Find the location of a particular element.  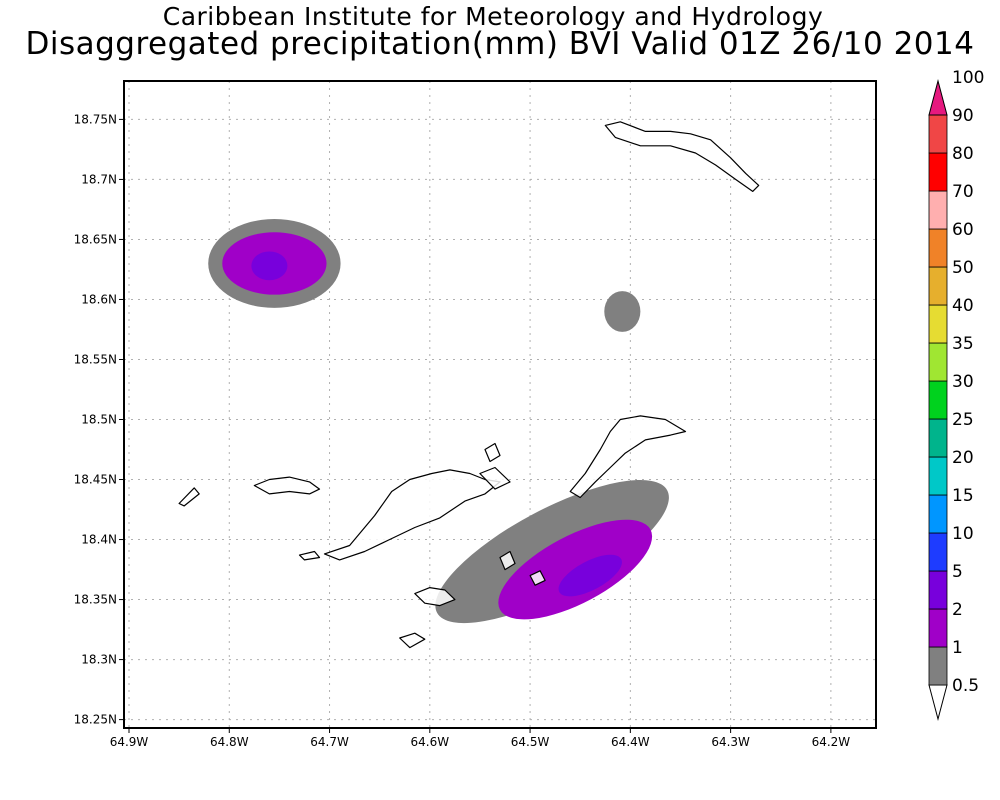

lat-tick-label: 18.5N is located at coordinates (99, 420).